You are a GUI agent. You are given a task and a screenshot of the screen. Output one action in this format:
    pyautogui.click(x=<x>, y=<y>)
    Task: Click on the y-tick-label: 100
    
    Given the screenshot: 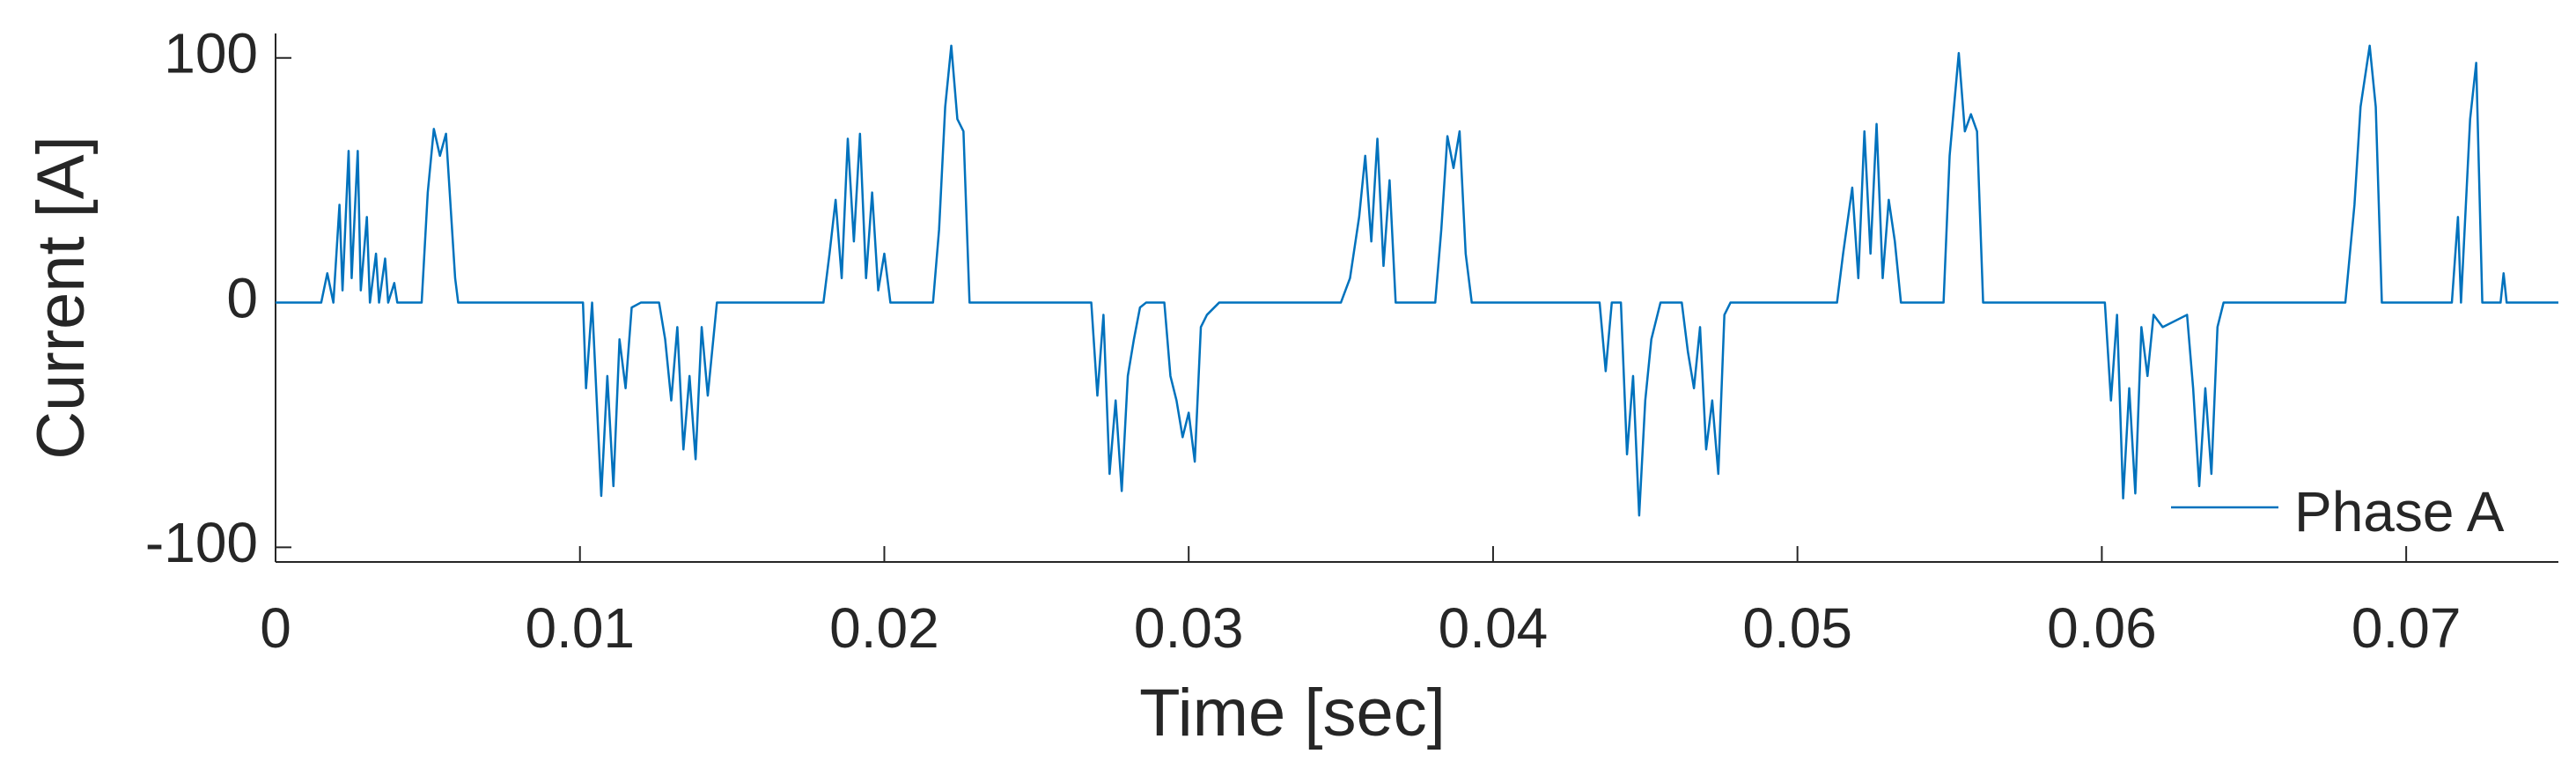 What is the action you would take?
    pyautogui.click(x=211, y=53)
    